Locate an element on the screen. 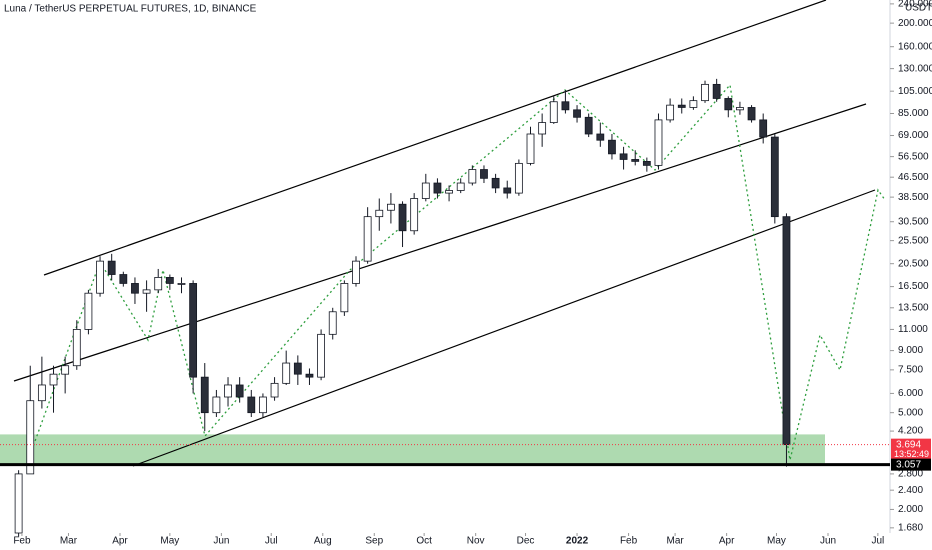  y-tick-label: 6.000 is located at coordinates (910, 393).